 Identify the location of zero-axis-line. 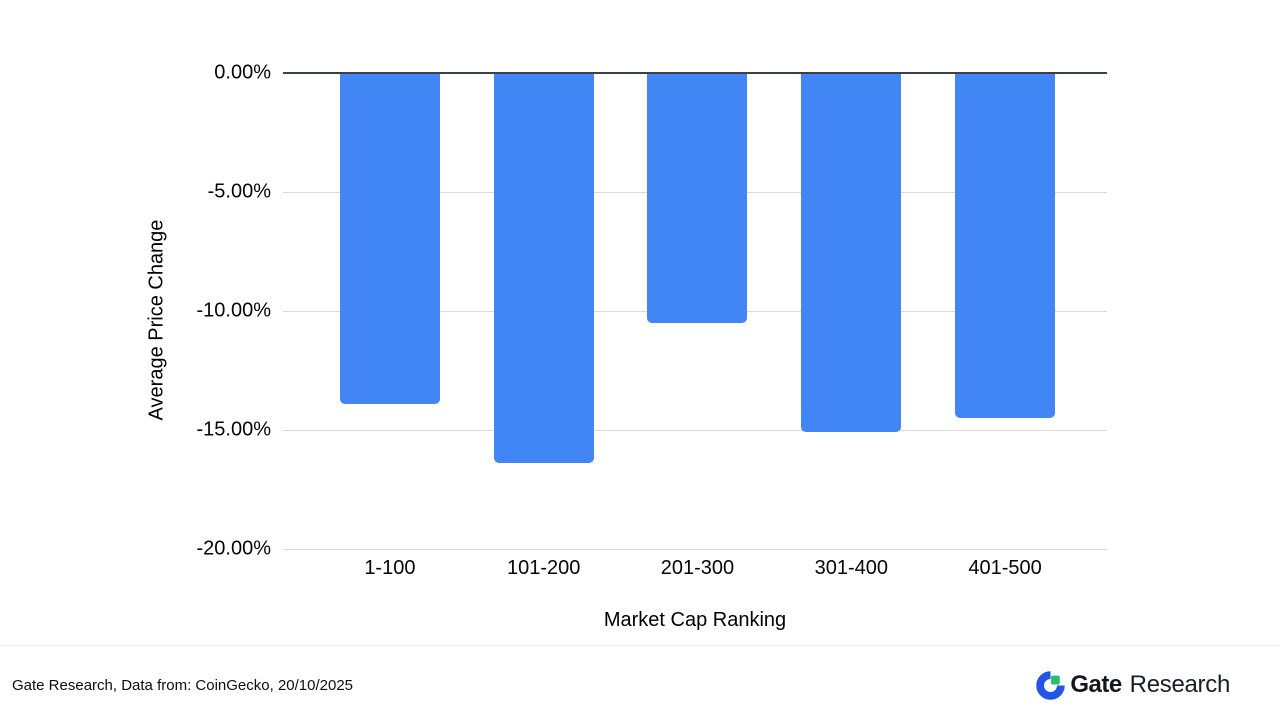
(695, 73).